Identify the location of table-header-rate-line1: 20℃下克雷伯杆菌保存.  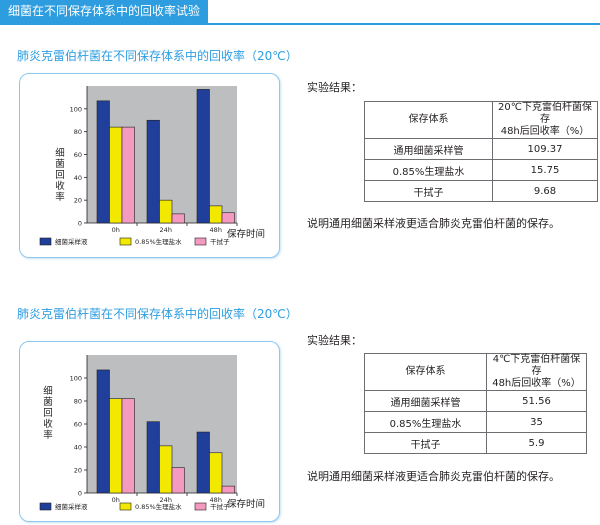
(545, 113).